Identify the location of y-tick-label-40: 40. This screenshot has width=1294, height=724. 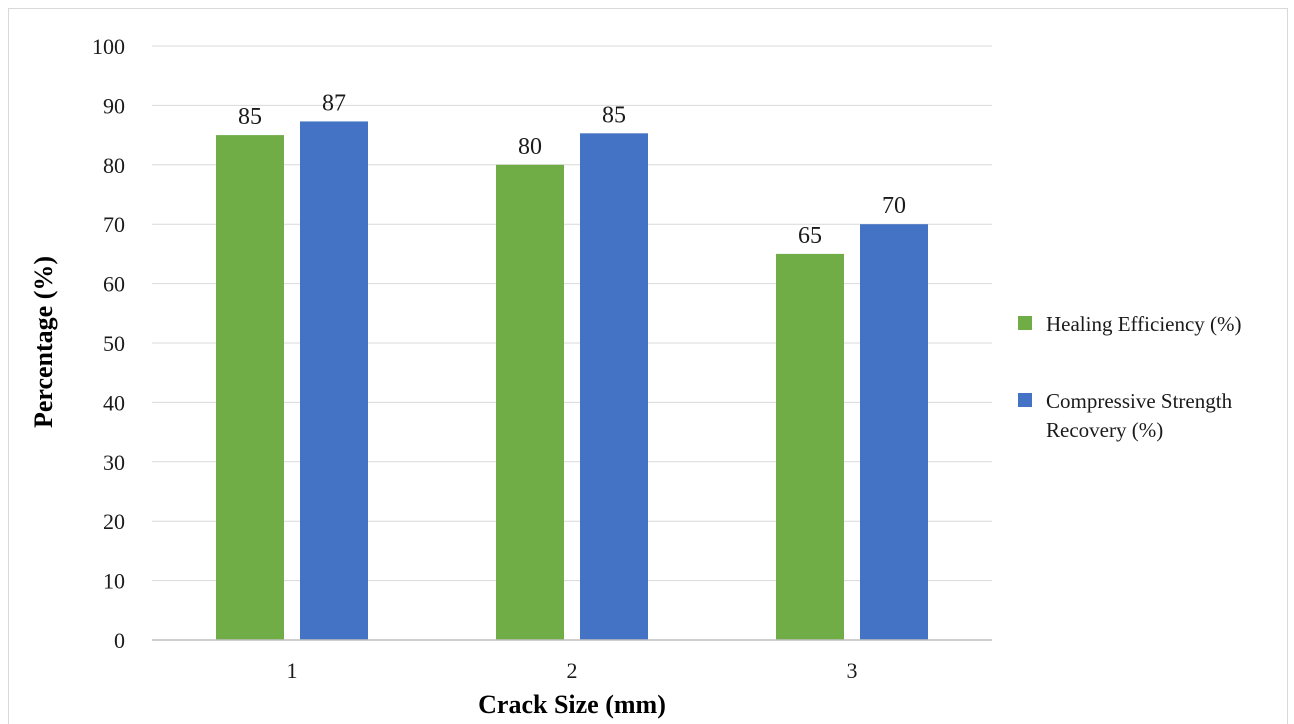
(114, 402).